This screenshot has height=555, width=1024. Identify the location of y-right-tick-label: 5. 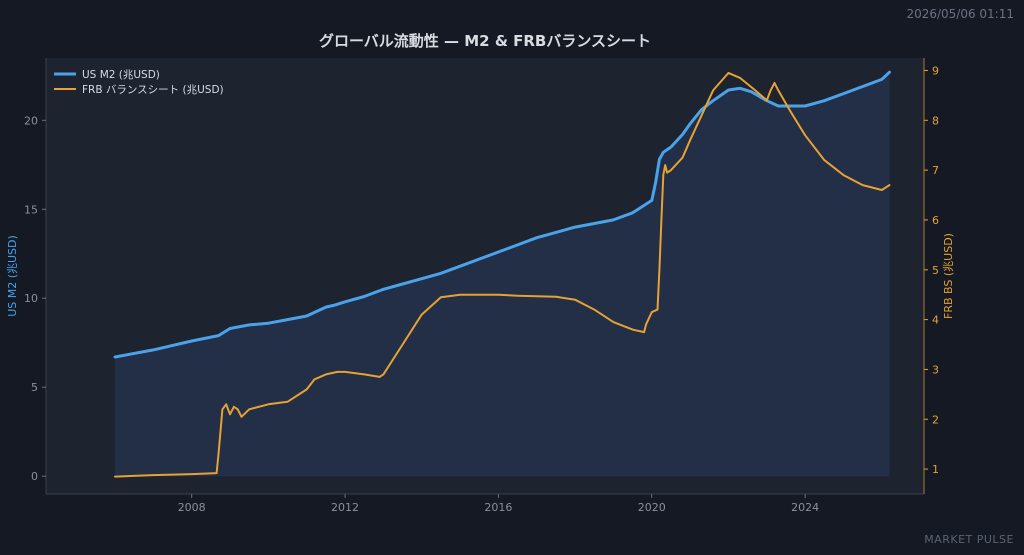
(935, 270).